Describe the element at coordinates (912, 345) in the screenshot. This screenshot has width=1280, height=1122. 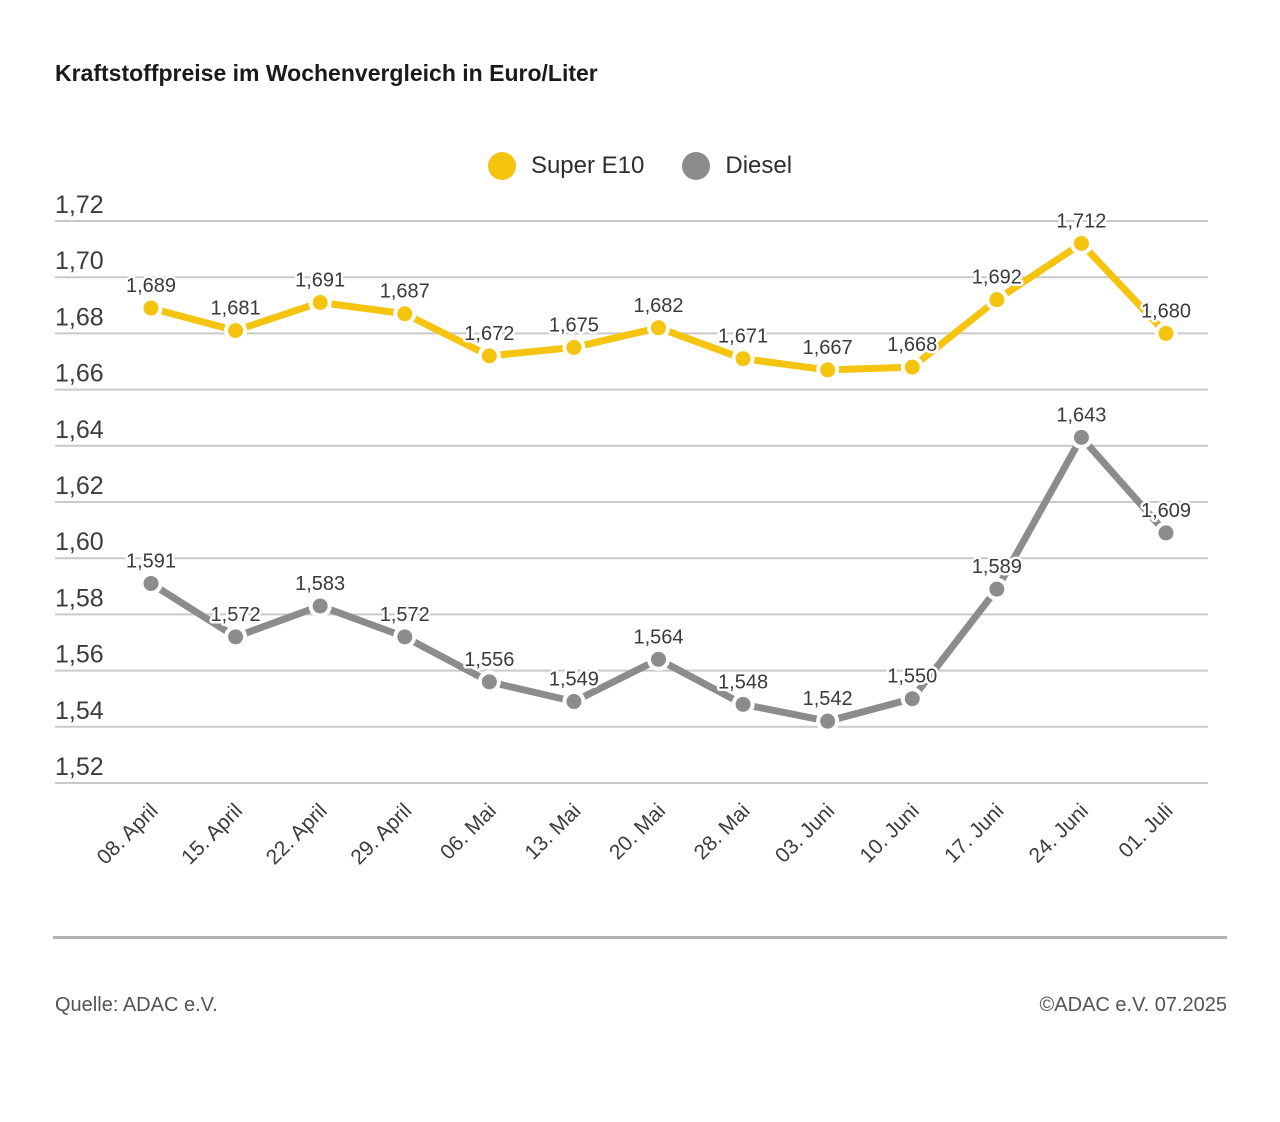
I see `data-label-super-e10: 1,668` at that location.